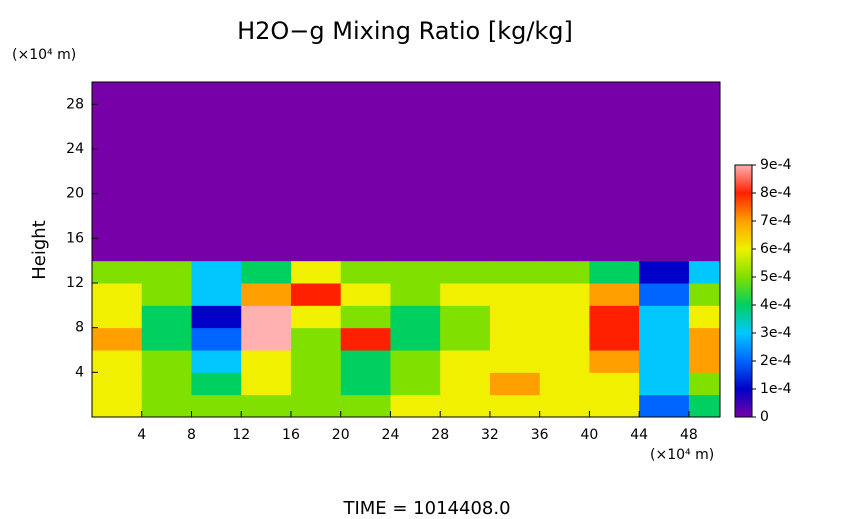 This screenshot has height=519, width=854. Describe the element at coordinates (743, 291) in the screenshot. I see `colorbar` at that location.